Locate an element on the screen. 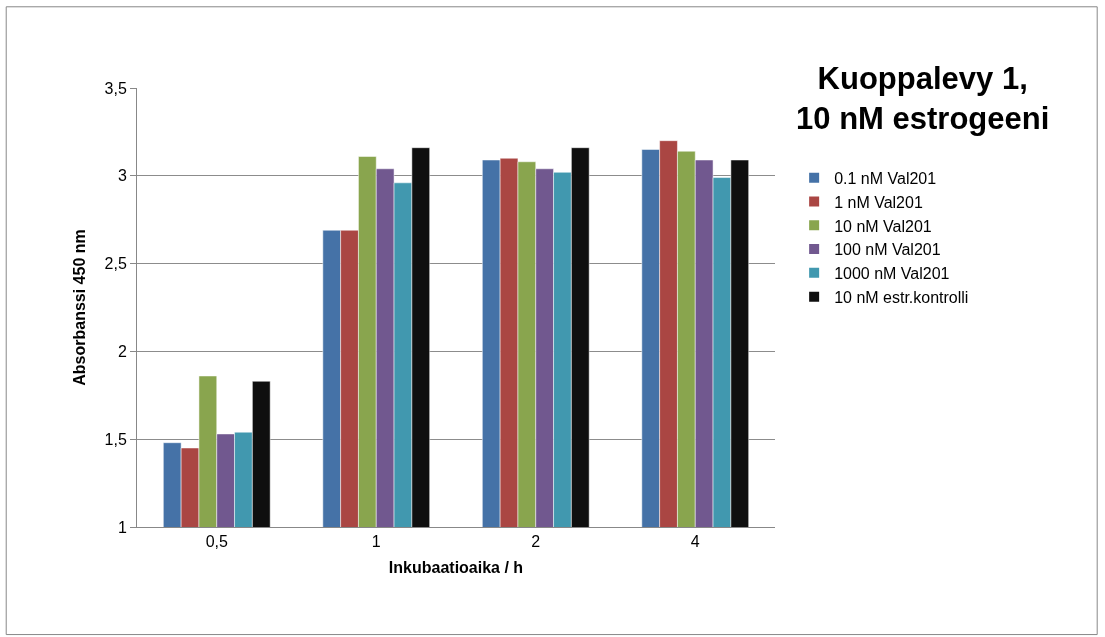 This screenshot has width=1105, height=637. y-axis-title: Absorbanssi 450 nm is located at coordinates (80, 307).